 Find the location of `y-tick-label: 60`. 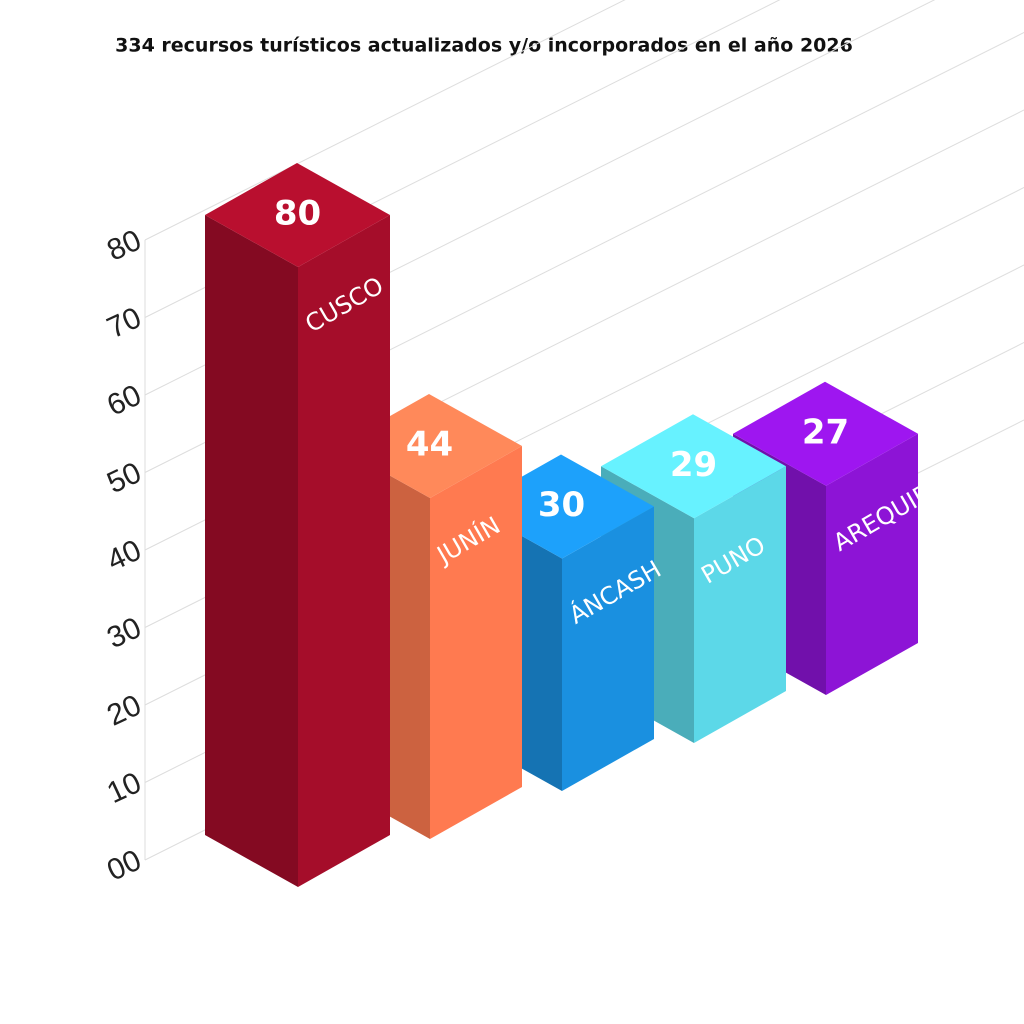

y-tick-label: 60 is located at coordinates (124, 401).